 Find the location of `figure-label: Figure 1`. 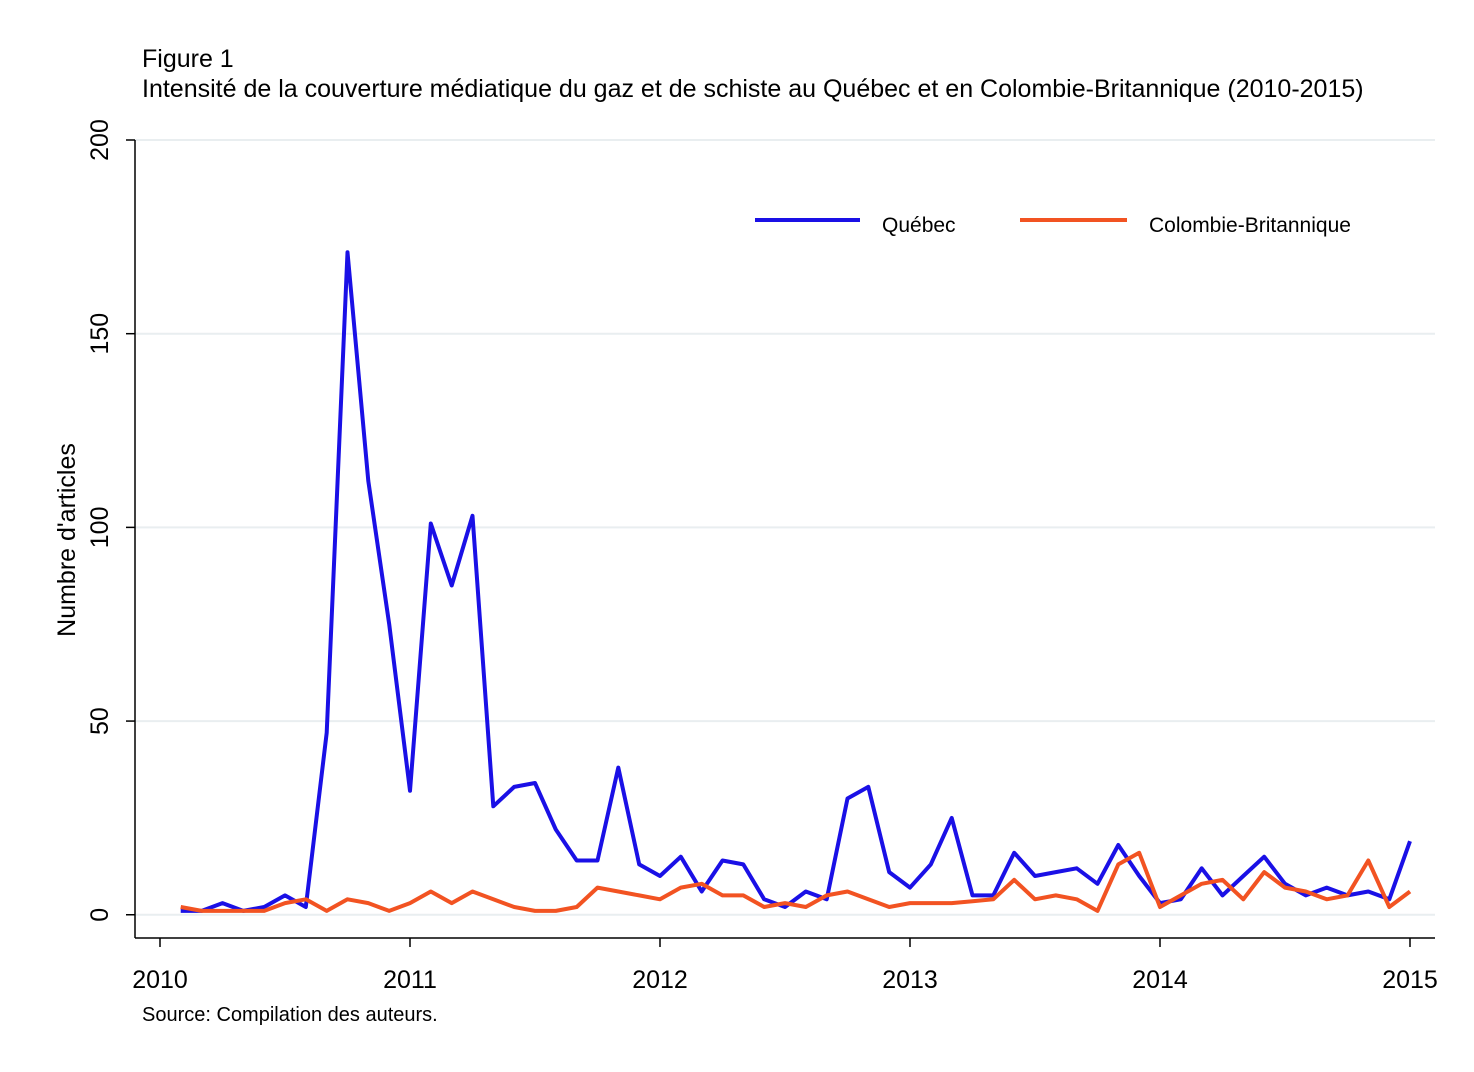

figure-label: Figure 1 is located at coordinates (188, 59).